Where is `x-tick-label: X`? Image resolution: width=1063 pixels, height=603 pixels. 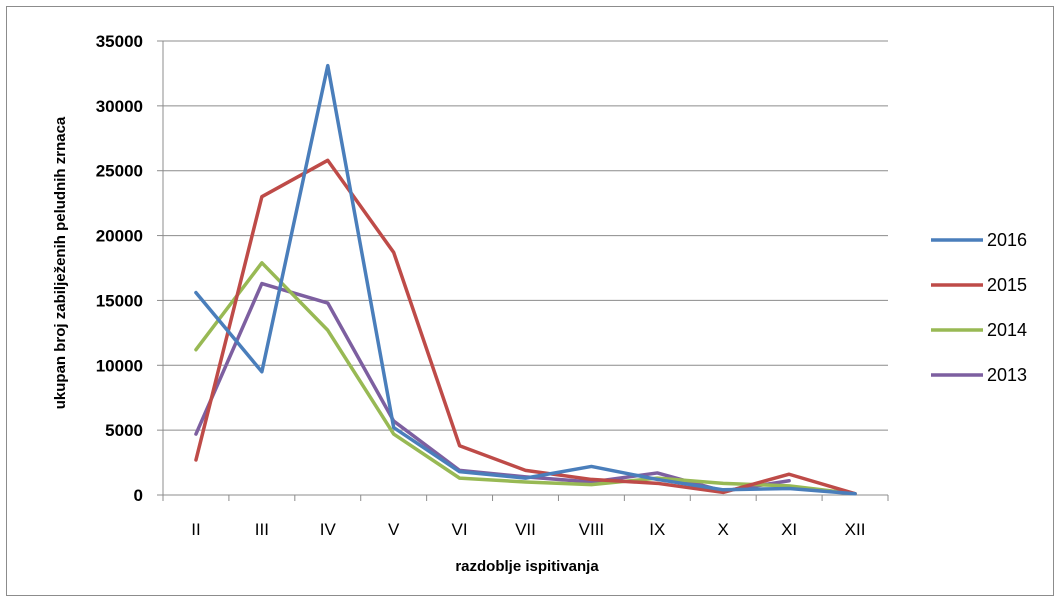
x-tick-label: X is located at coordinates (723, 529).